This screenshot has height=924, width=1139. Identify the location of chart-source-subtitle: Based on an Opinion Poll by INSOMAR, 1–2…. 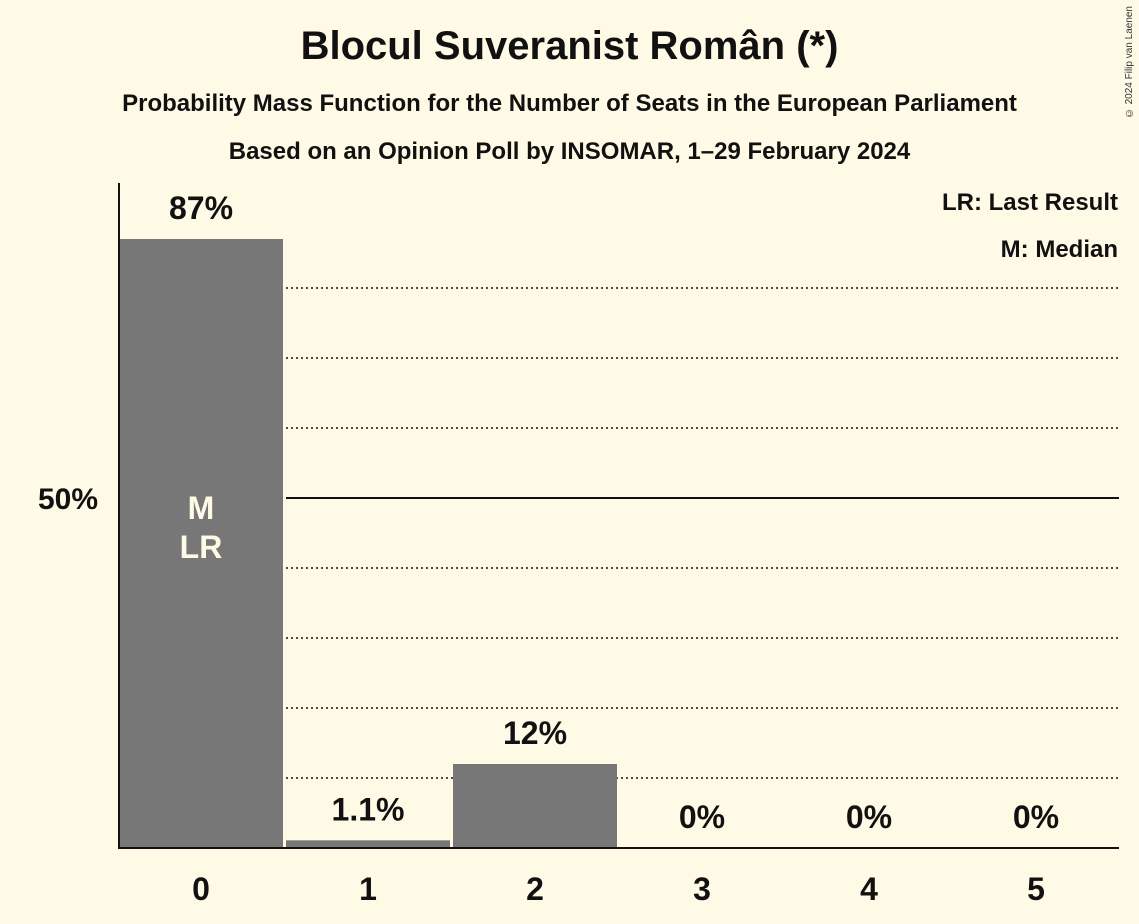
(569, 151).